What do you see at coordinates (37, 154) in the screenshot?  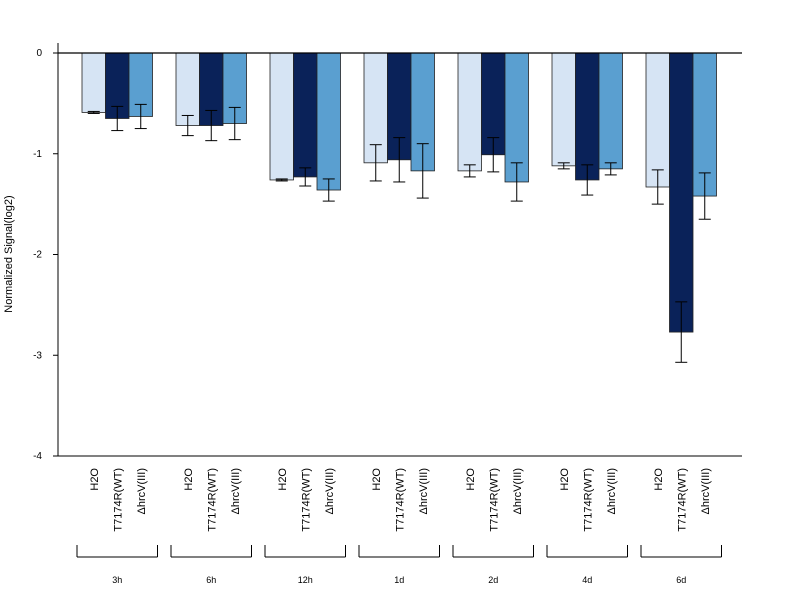 I see `y-tick-label: -1` at bounding box center [37, 154].